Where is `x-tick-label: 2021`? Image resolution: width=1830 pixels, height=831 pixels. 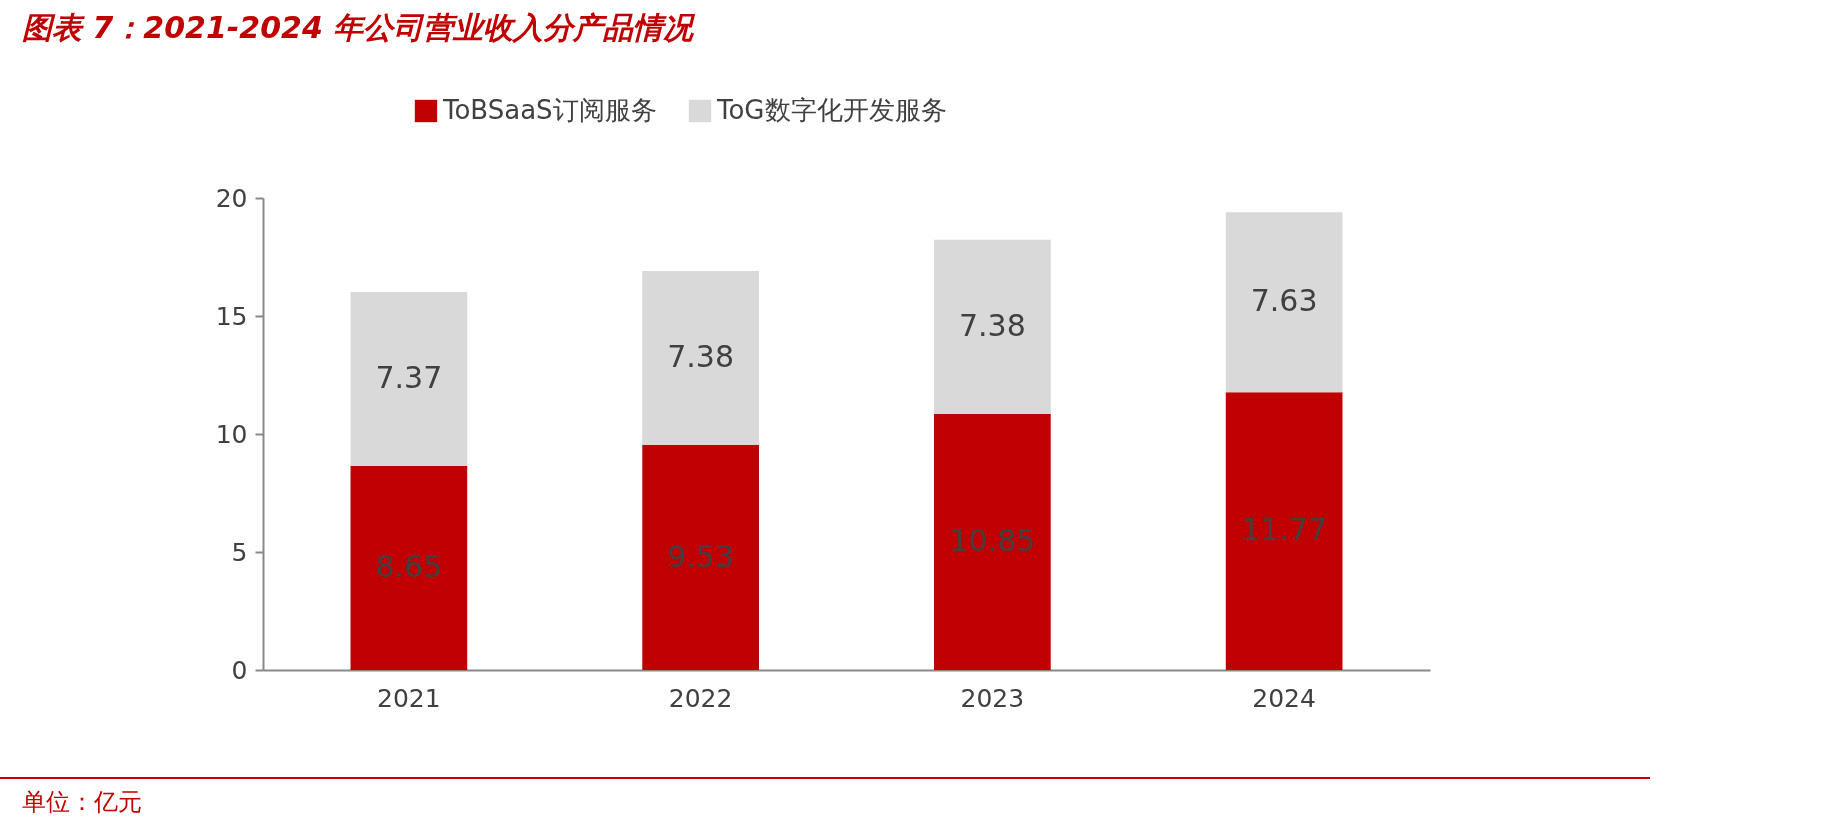
x-tick-label: 2021 is located at coordinates (409, 698).